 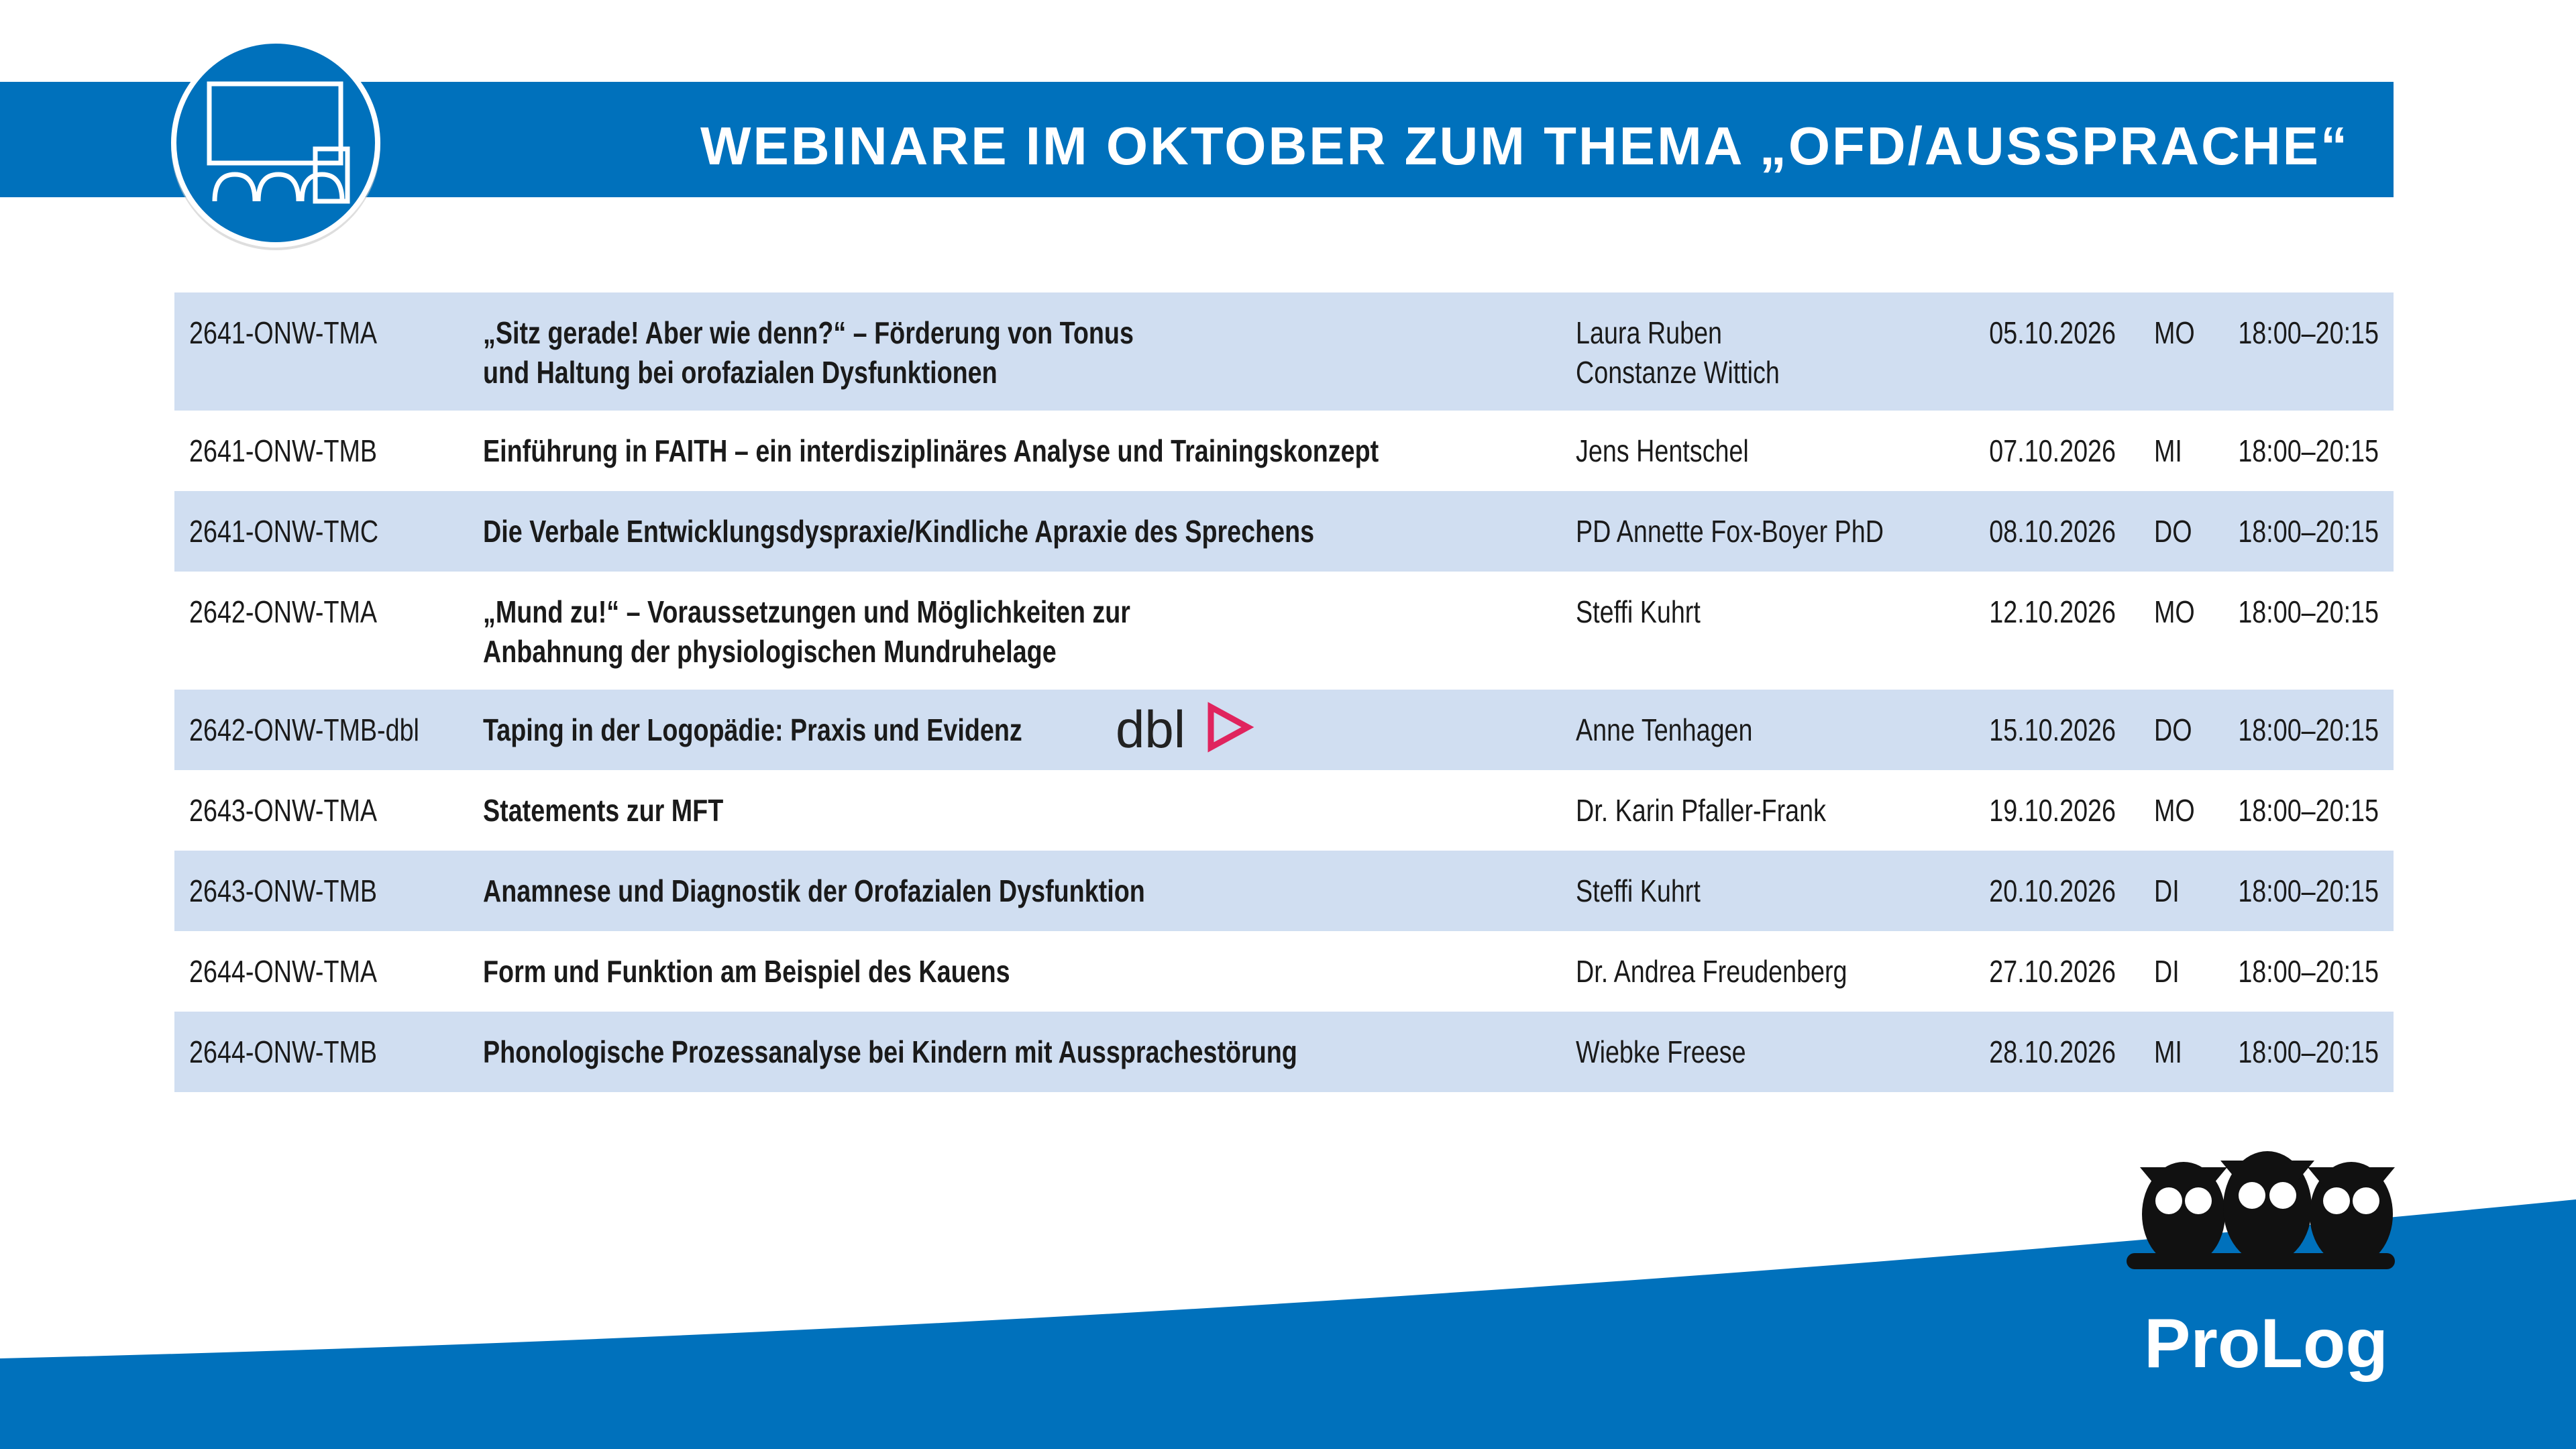 What do you see at coordinates (2052, 890) in the screenshot?
I see `date: 20.10.2026` at bounding box center [2052, 890].